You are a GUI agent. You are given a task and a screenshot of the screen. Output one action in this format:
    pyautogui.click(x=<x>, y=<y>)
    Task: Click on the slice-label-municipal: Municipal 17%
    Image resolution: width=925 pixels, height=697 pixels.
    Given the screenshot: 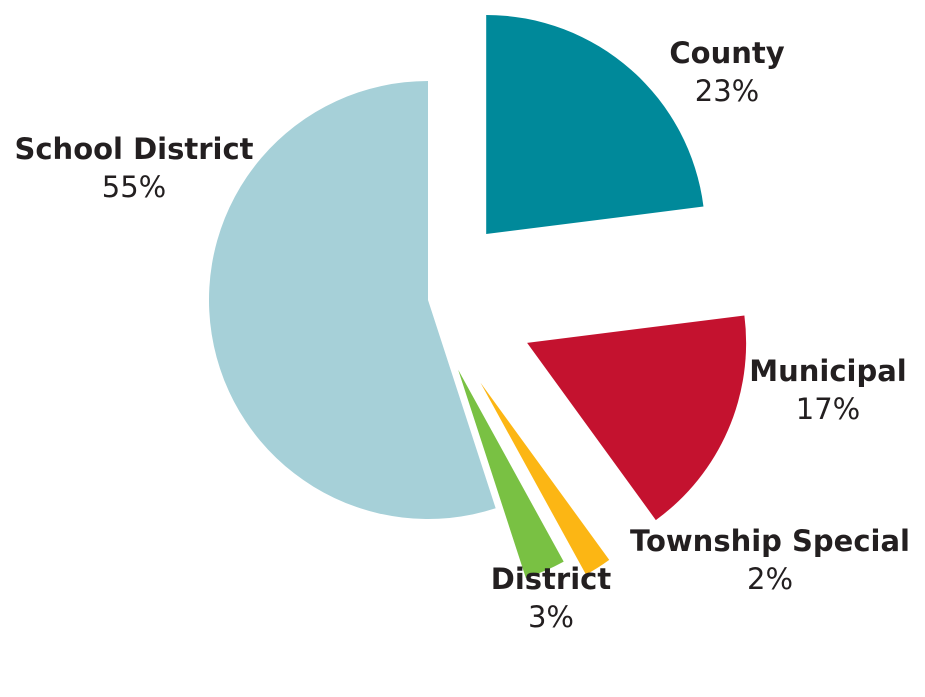 What is the action you would take?
    pyautogui.click(x=828, y=390)
    